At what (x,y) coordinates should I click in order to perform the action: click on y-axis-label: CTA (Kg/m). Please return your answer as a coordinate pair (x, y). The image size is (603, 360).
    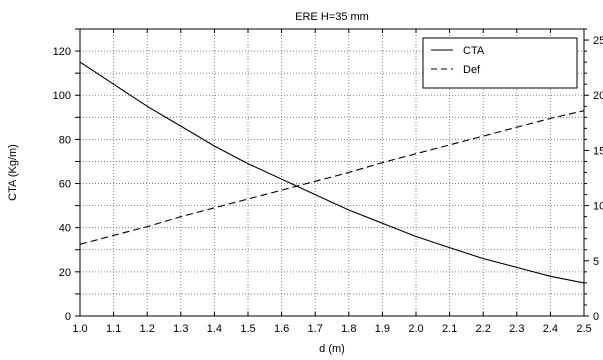
    Looking at the image, I should click on (13, 172).